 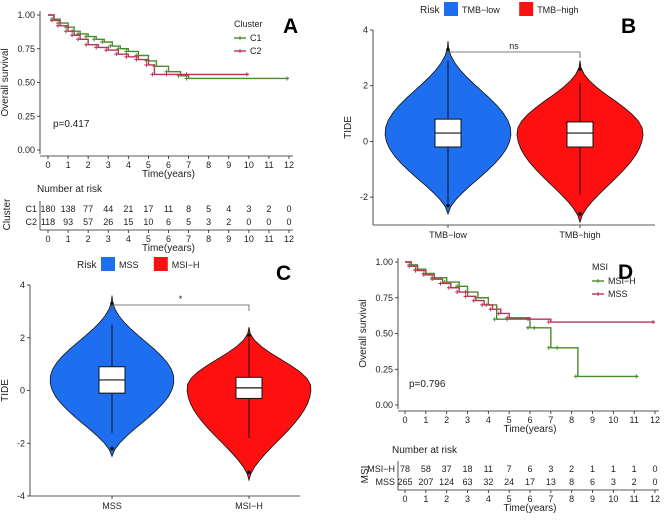 I want to click on risk-count: 78, so click(x=405, y=469).